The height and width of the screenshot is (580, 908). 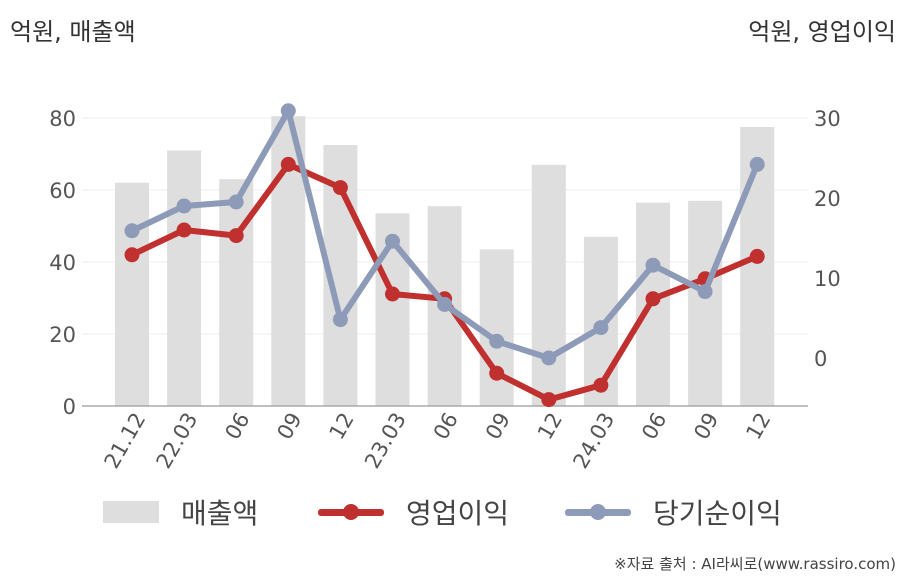 I want to click on right-axis-tick-label: 20, so click(x=827, y=199).